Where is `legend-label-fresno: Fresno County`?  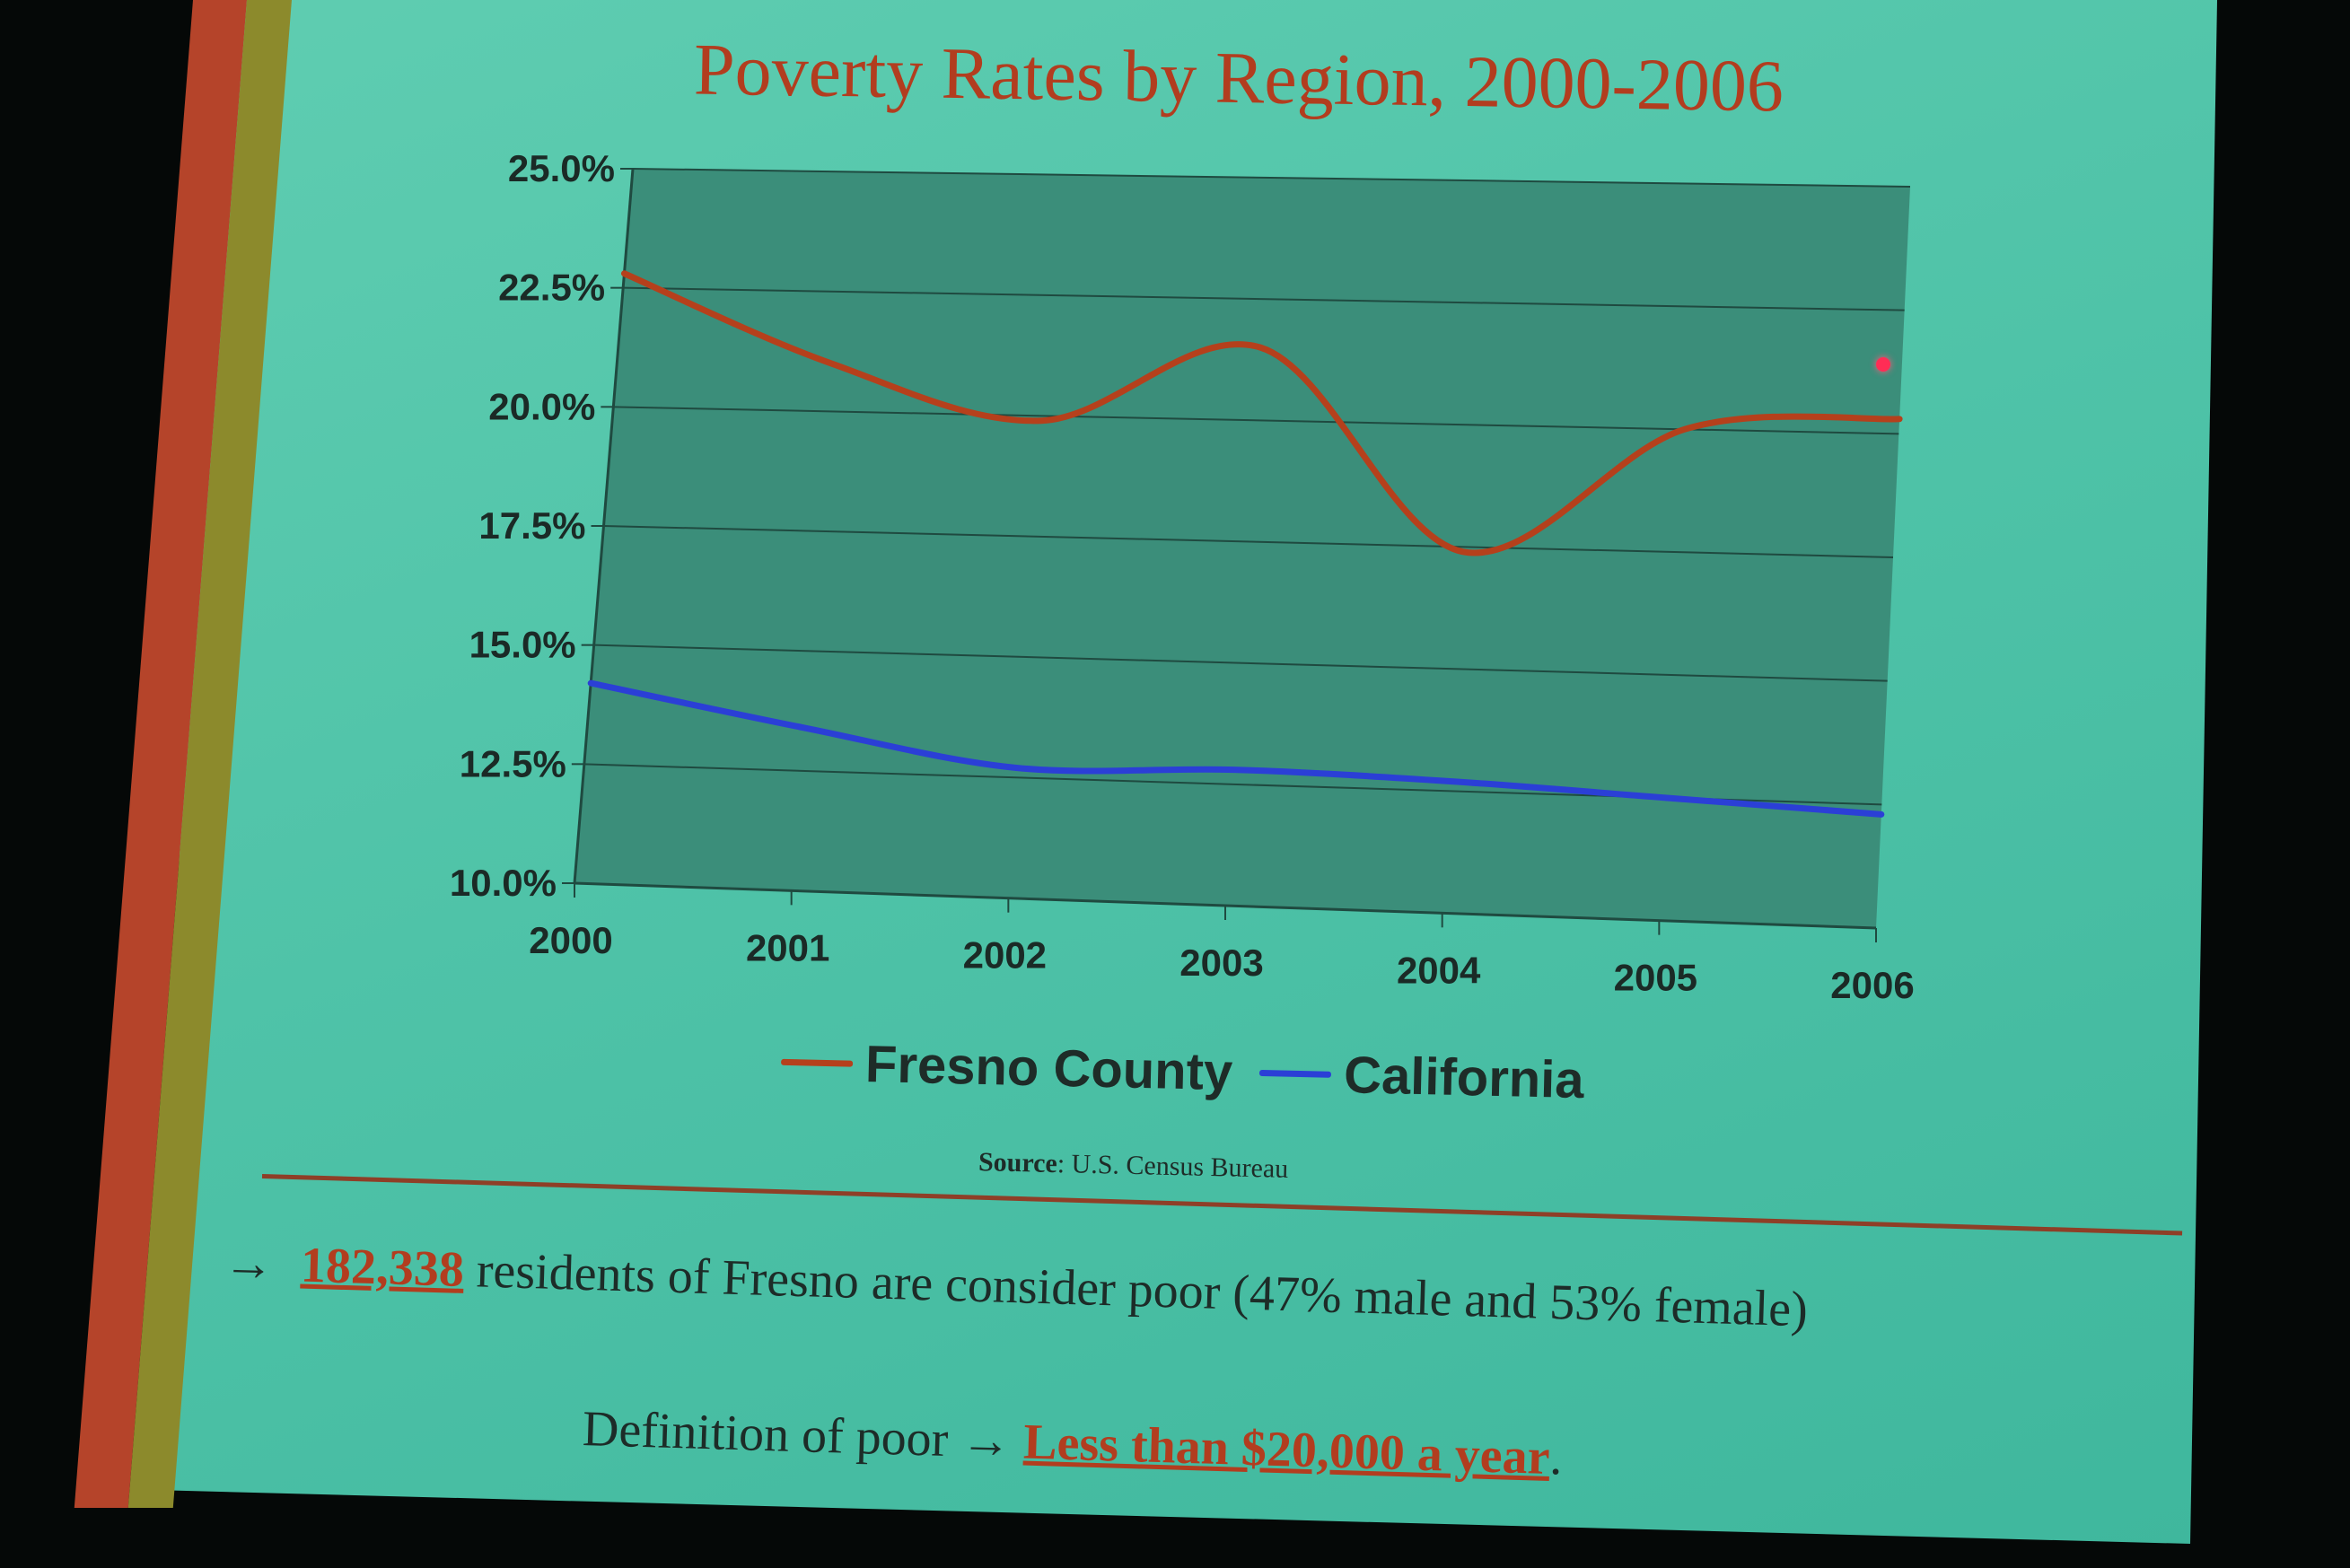
legend-label-fresno: Fresno County is located at coordinates (1048, 1068).